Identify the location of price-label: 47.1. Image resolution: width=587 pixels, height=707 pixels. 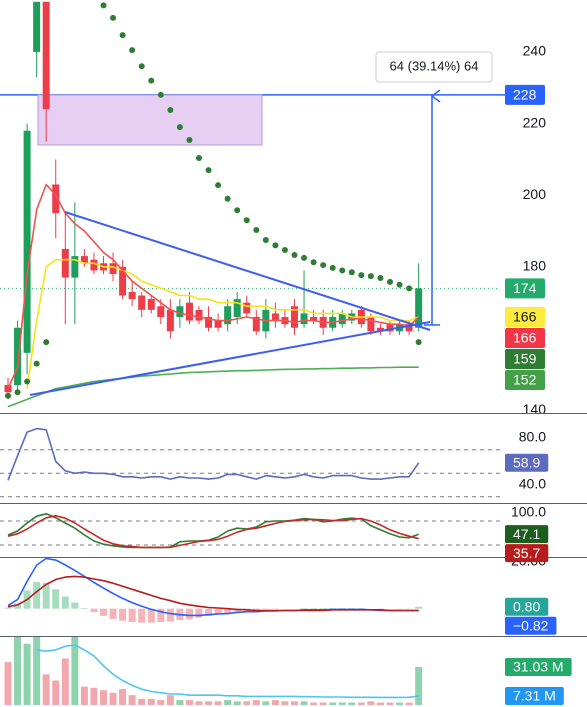
(526, 534).